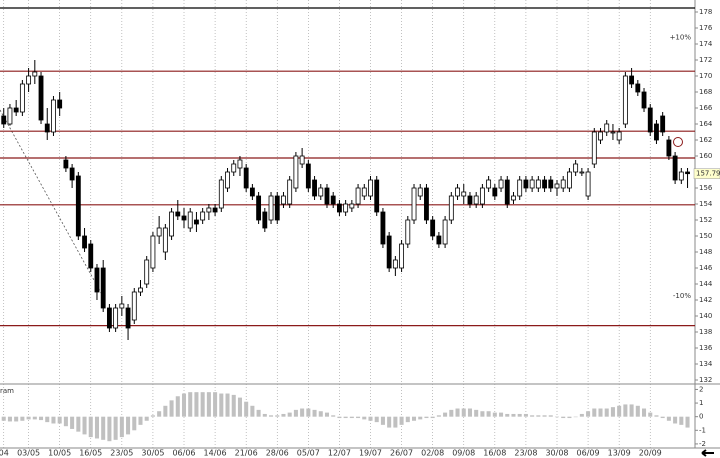 The image size is (720, 458). I want to click on x-tick-label: 23/08, so click(525, 453).